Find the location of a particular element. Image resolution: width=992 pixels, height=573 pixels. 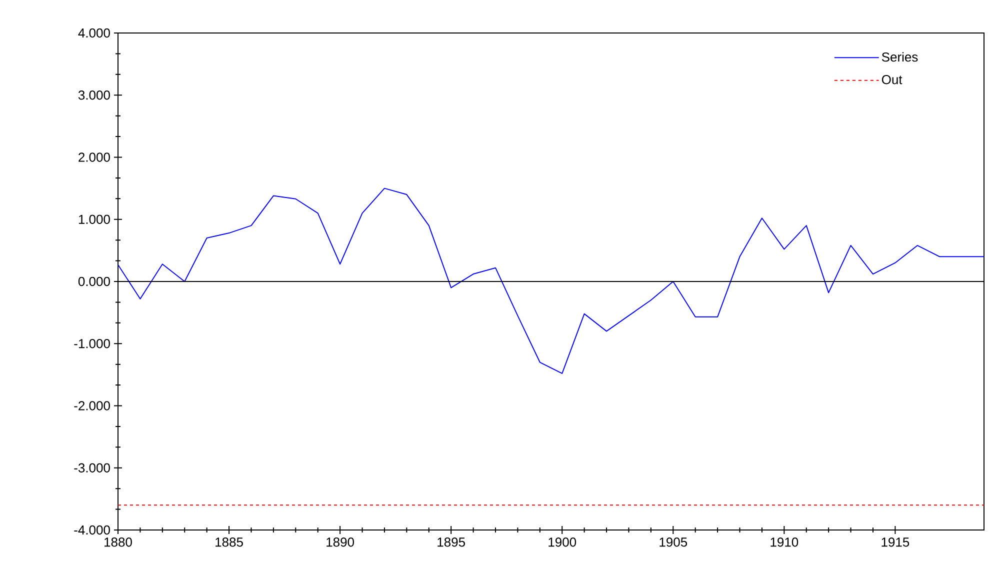

y-tick-label: -4.000 is located at coordinates (92, 530).